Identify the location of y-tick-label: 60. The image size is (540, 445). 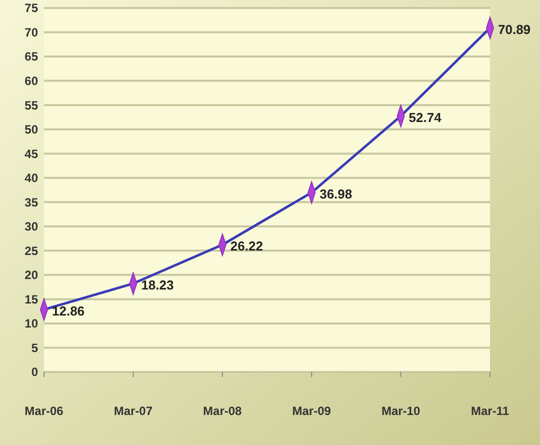
(31, 81).